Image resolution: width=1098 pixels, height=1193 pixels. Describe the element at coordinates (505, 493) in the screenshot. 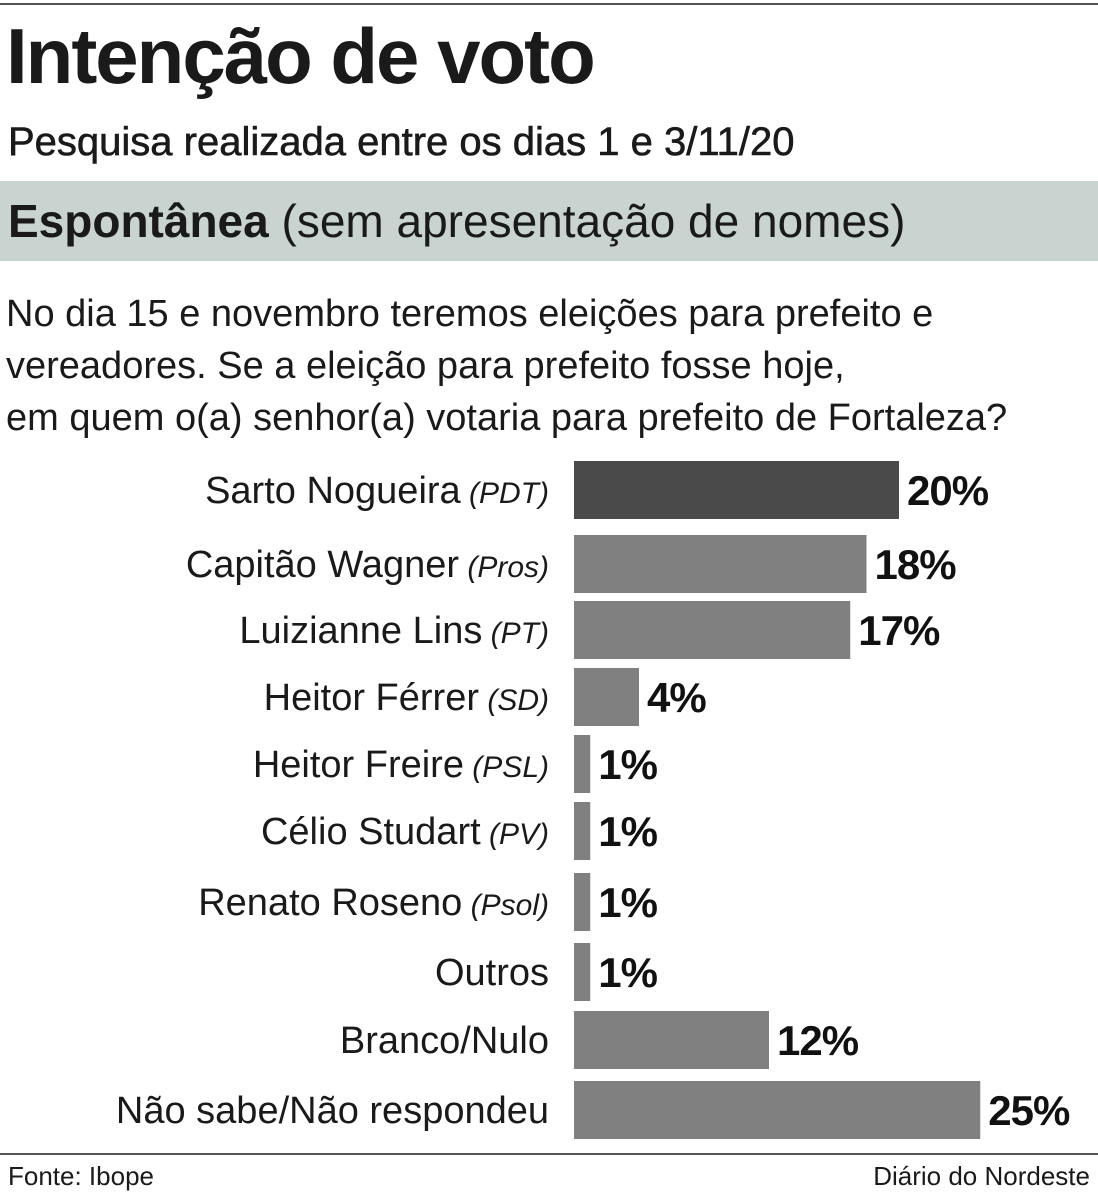

I see `party-label: (PDT)` at that location.